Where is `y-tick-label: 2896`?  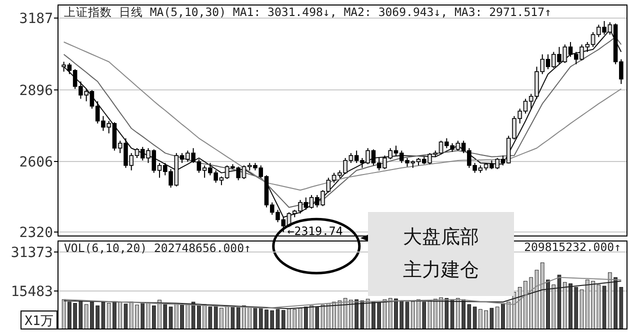 y-tick-label: 2896 is located at coordinates (36, 90).